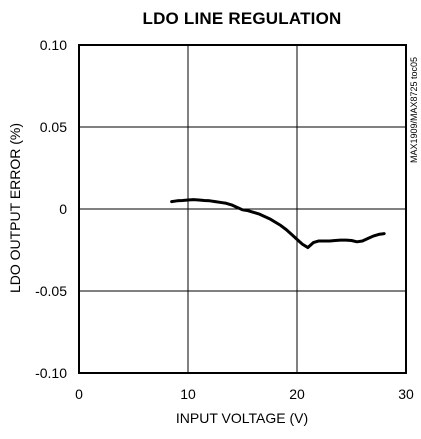  What do you see at coordinates (51, 209) in the screenshot?
I see `y-axis-tick-labels: 0.10 0.05 0 -0.05 -0.10` at bounding box center [51, 209].